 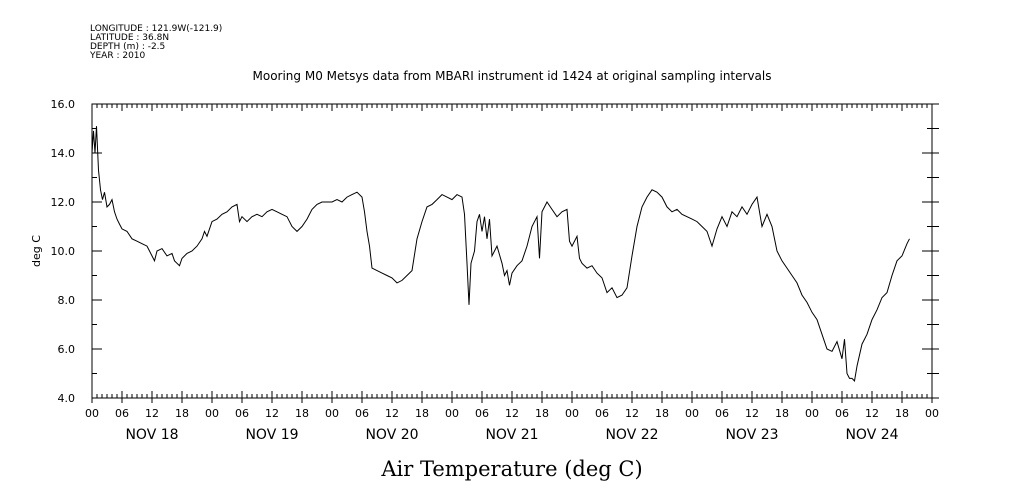 I want to click on day-label: NOV 19, so click(x=271, y=435).